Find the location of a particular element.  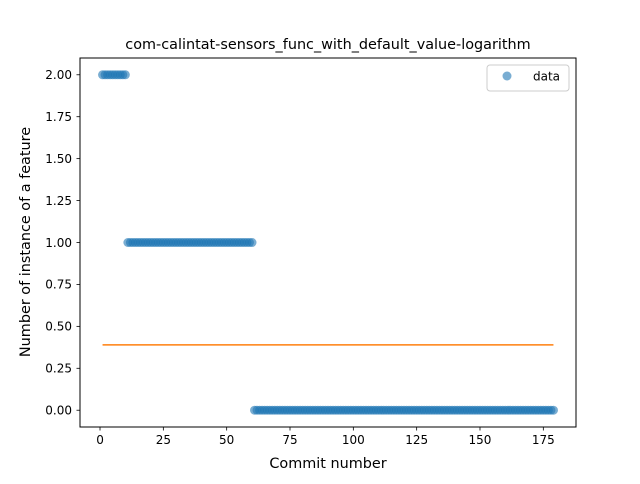

x-tick-label: 175 is located at coordinates (543, 440).